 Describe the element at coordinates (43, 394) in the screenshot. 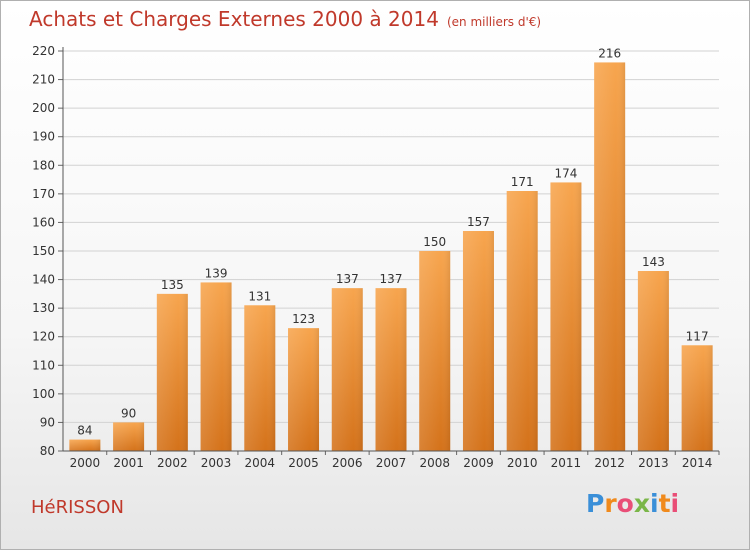

I see `y-tick-label: 100` at that location.